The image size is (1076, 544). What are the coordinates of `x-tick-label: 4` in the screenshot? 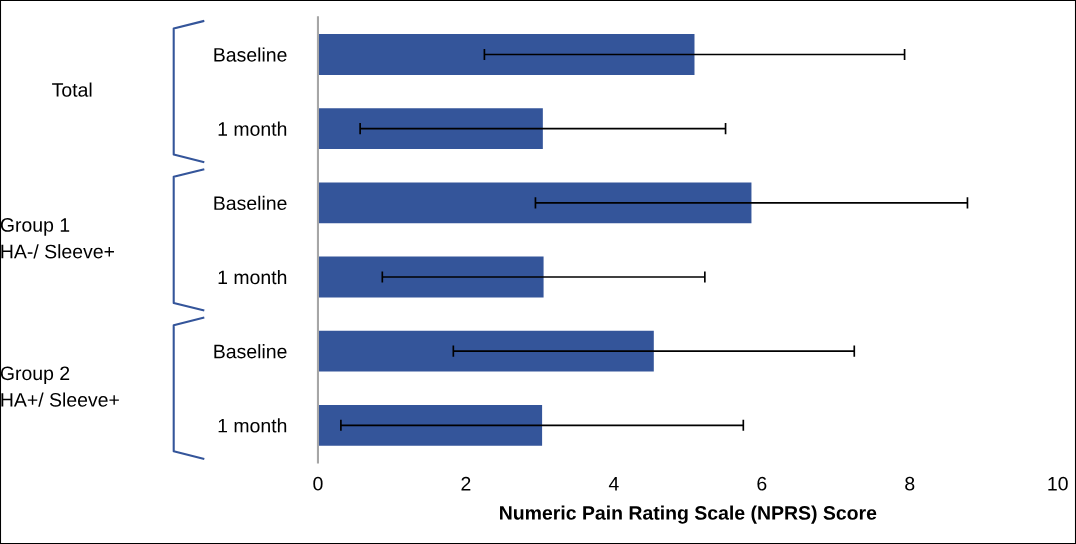 It's located at (613, 484).